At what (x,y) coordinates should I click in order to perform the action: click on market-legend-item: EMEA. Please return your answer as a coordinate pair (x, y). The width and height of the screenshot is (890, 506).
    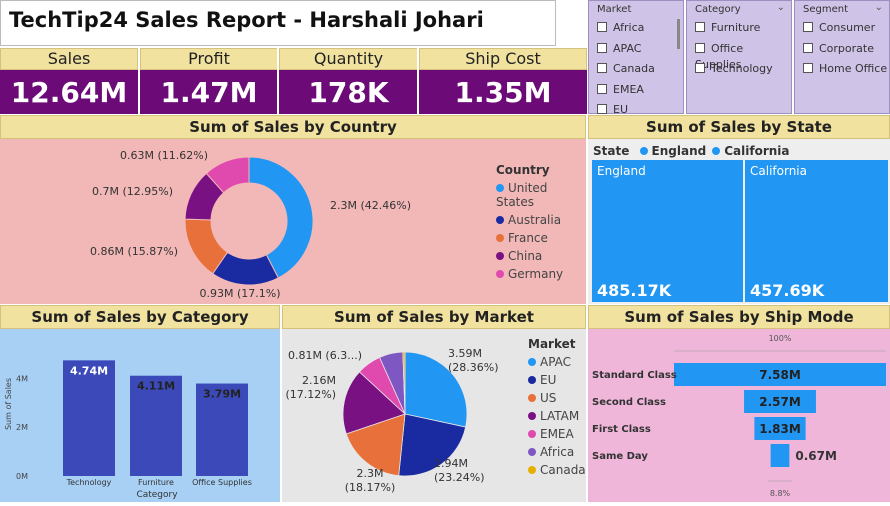
    Looking at the image, I should click on (557, 434).